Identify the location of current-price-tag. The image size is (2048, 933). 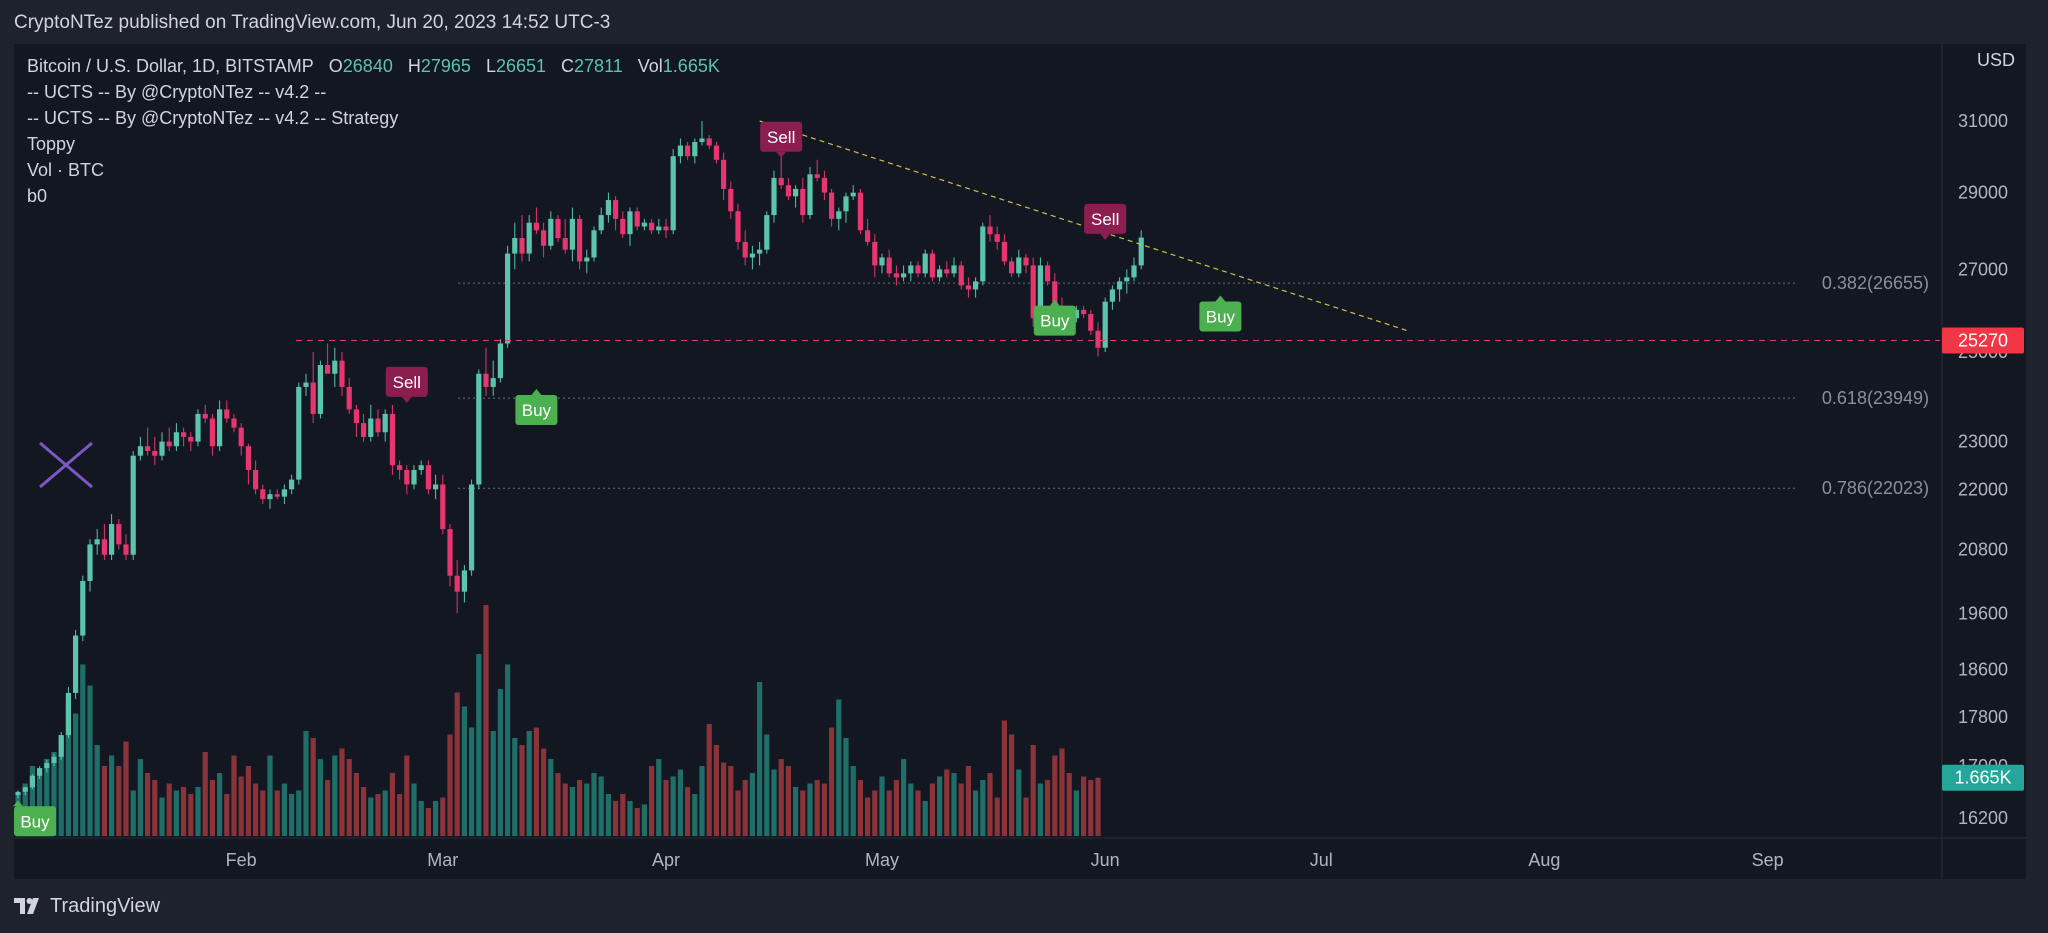
(1983, 340).